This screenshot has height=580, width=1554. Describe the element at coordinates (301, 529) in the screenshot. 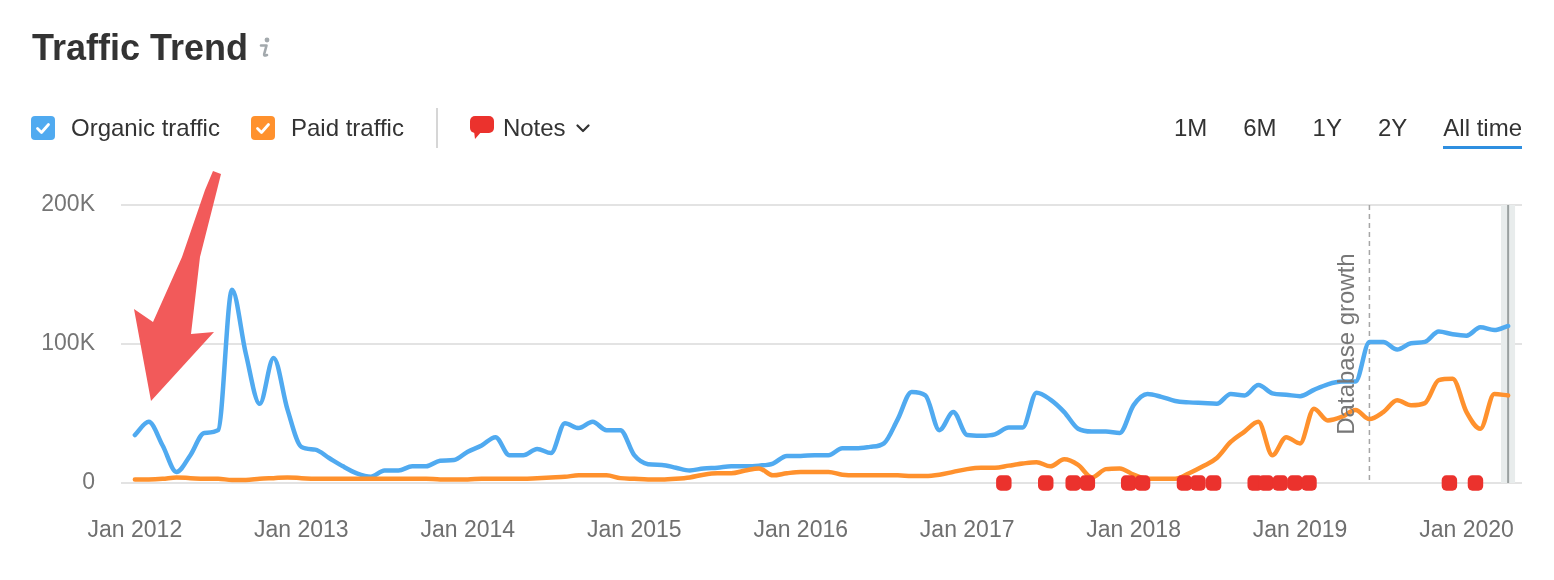

I see `x-tick-label: Jan 2013` at that location.